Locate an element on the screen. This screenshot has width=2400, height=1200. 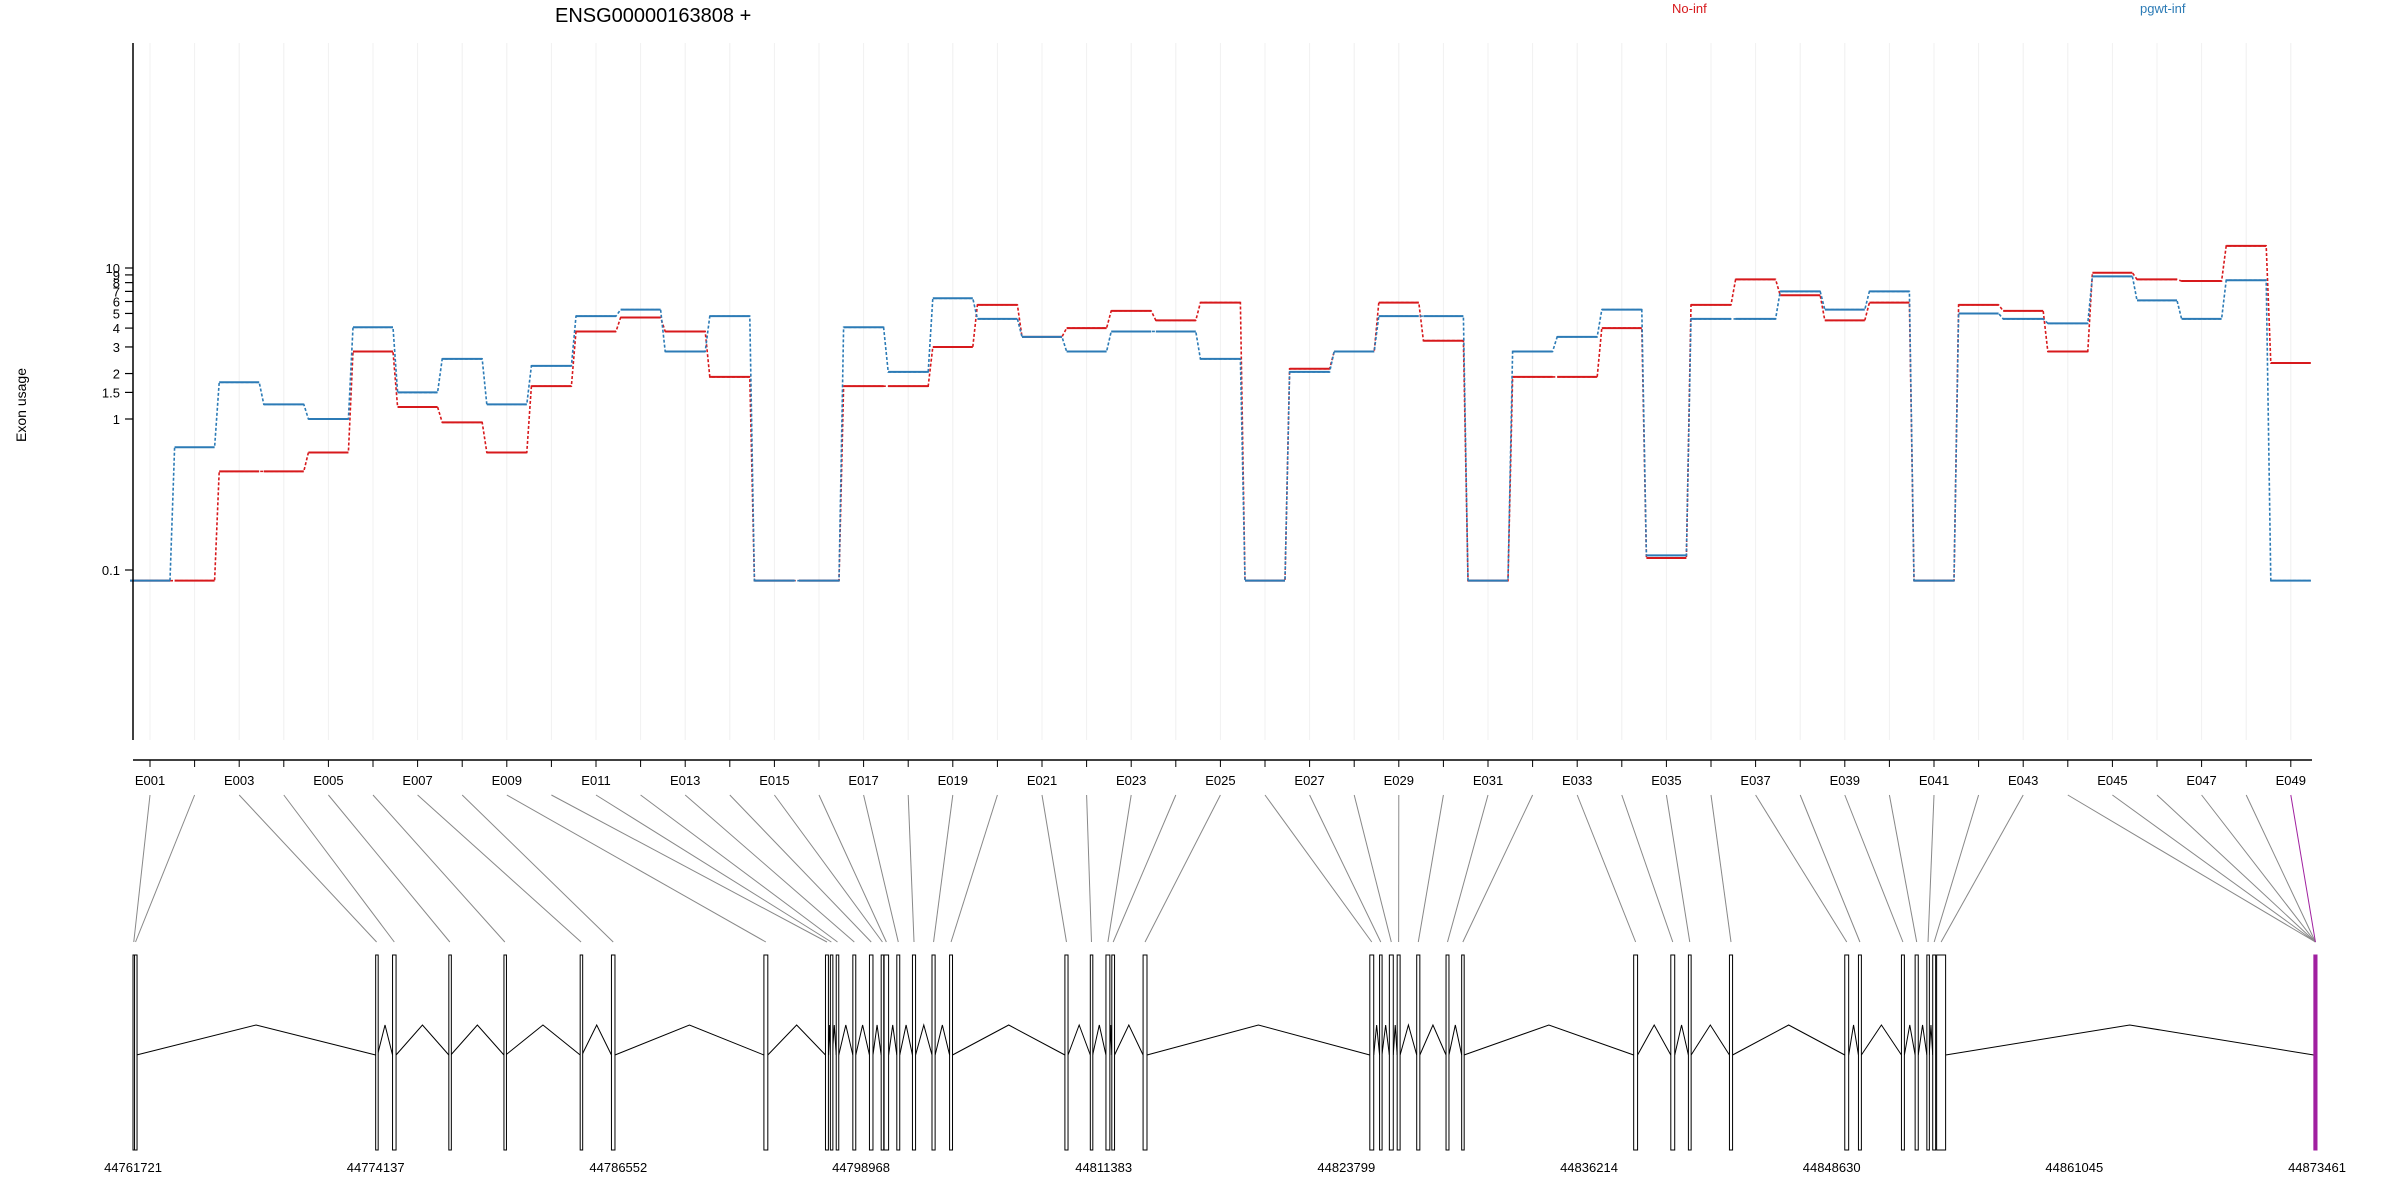
x-tick-label: E047 is located at coordinates (2201, 780).